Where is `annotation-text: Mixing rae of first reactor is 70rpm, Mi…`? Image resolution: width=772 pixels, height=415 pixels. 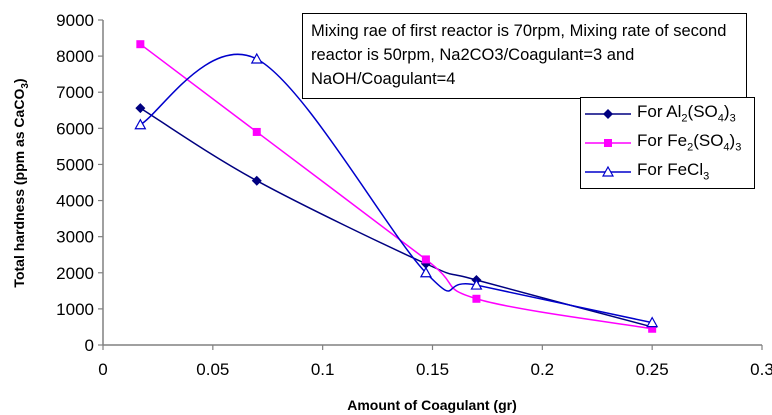
annotation-text: Mixing rae of first reactor is 70rpm, Mi… is located at coordinates (519, 55).